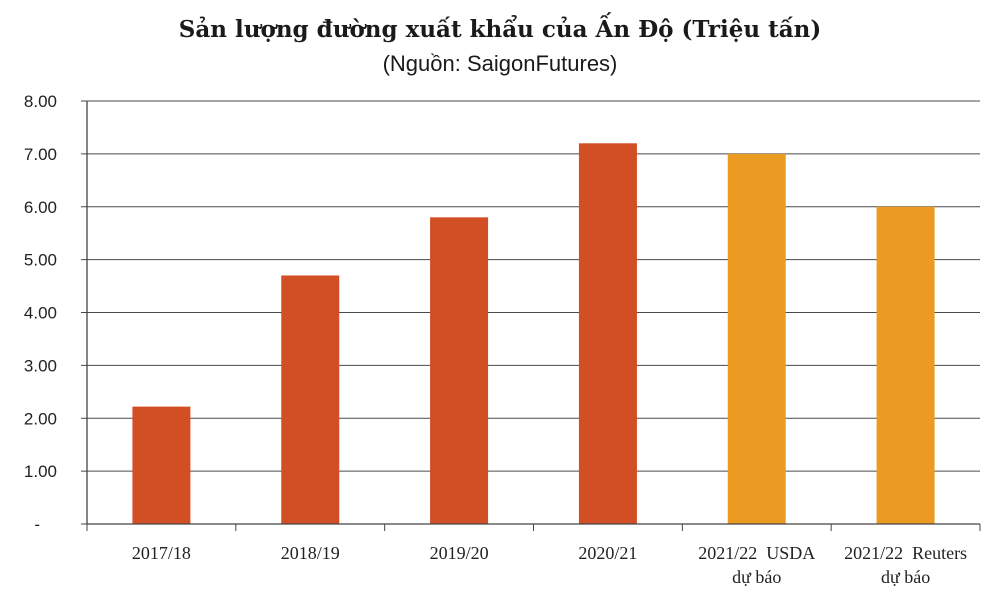 Image resolution: width=1000 pixels, height=601 pixels. I want to click on x-tick-label: 2018/19, so click(310, 553).